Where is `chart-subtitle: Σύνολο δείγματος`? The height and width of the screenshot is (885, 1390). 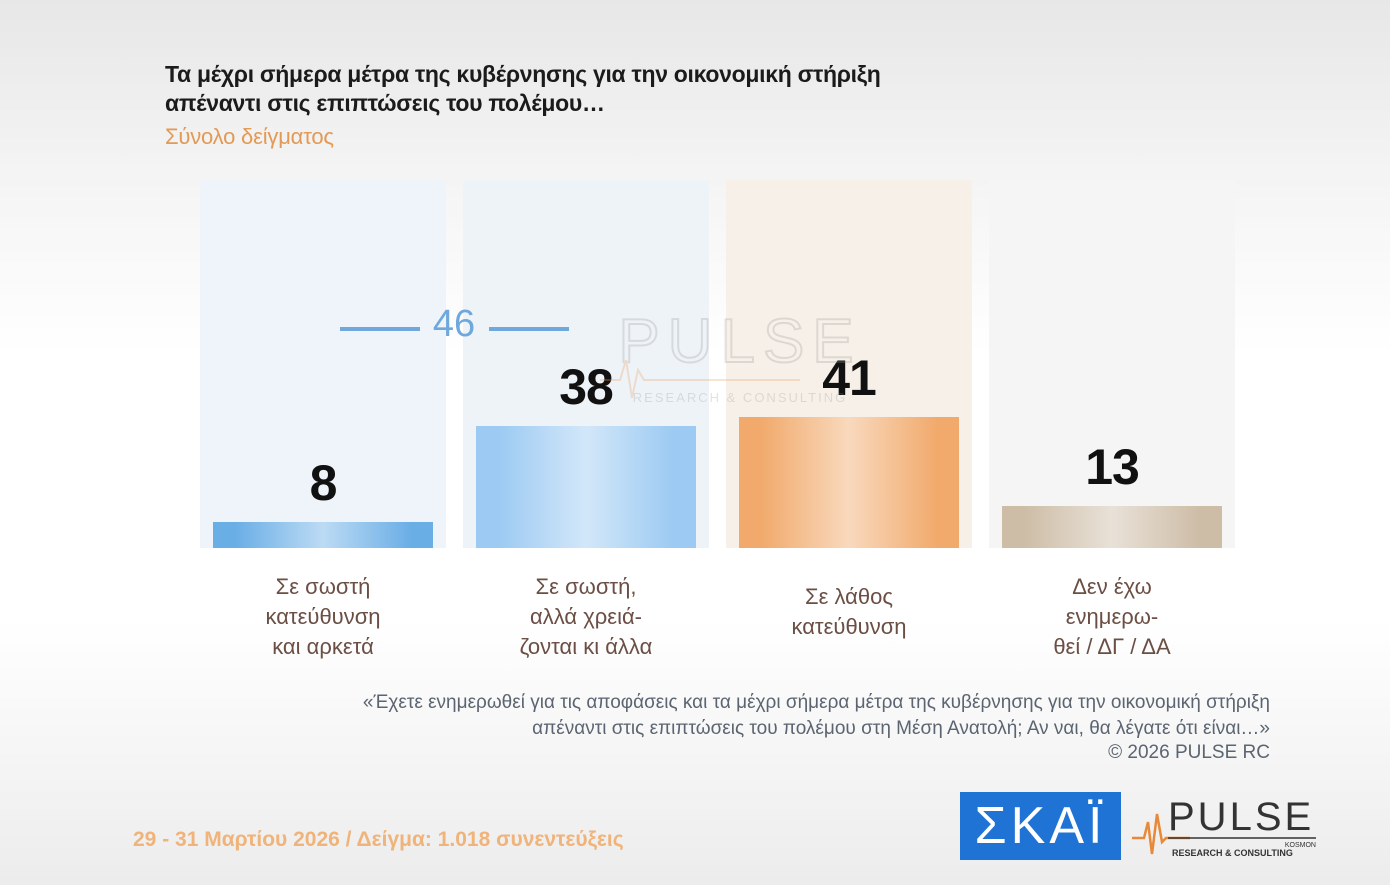
chart-subtitle: Σύνολο δείγματος is located at coordinates (249, 136).